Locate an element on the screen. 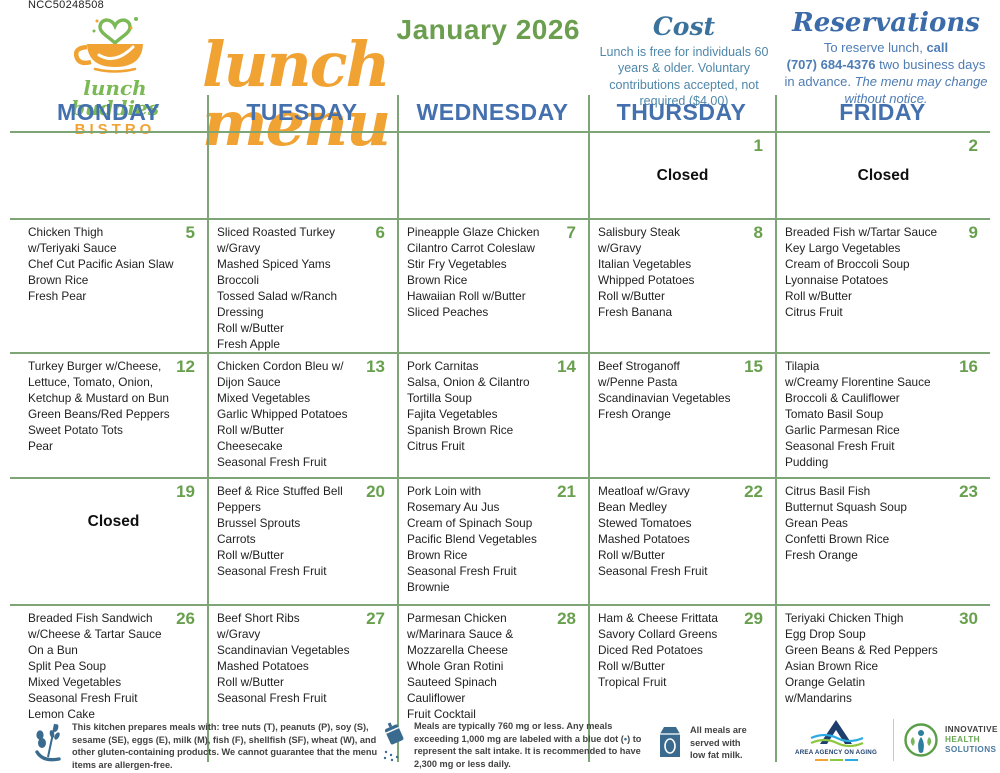 This screenshot has height=773, width=1000. menu-item: Citrus Basil Fish is located at coordinates (828, 491).